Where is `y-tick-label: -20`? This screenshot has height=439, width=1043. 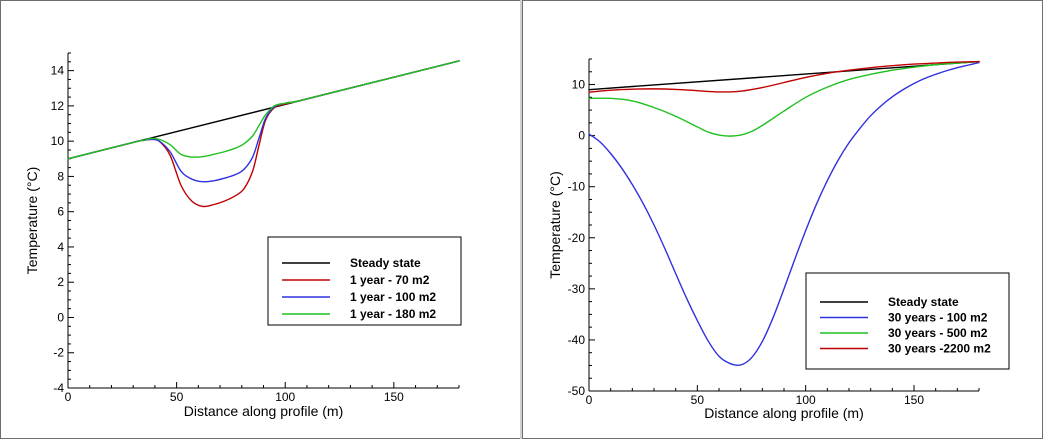 y-tick-label: -20 is located at coordinates (577, 238).